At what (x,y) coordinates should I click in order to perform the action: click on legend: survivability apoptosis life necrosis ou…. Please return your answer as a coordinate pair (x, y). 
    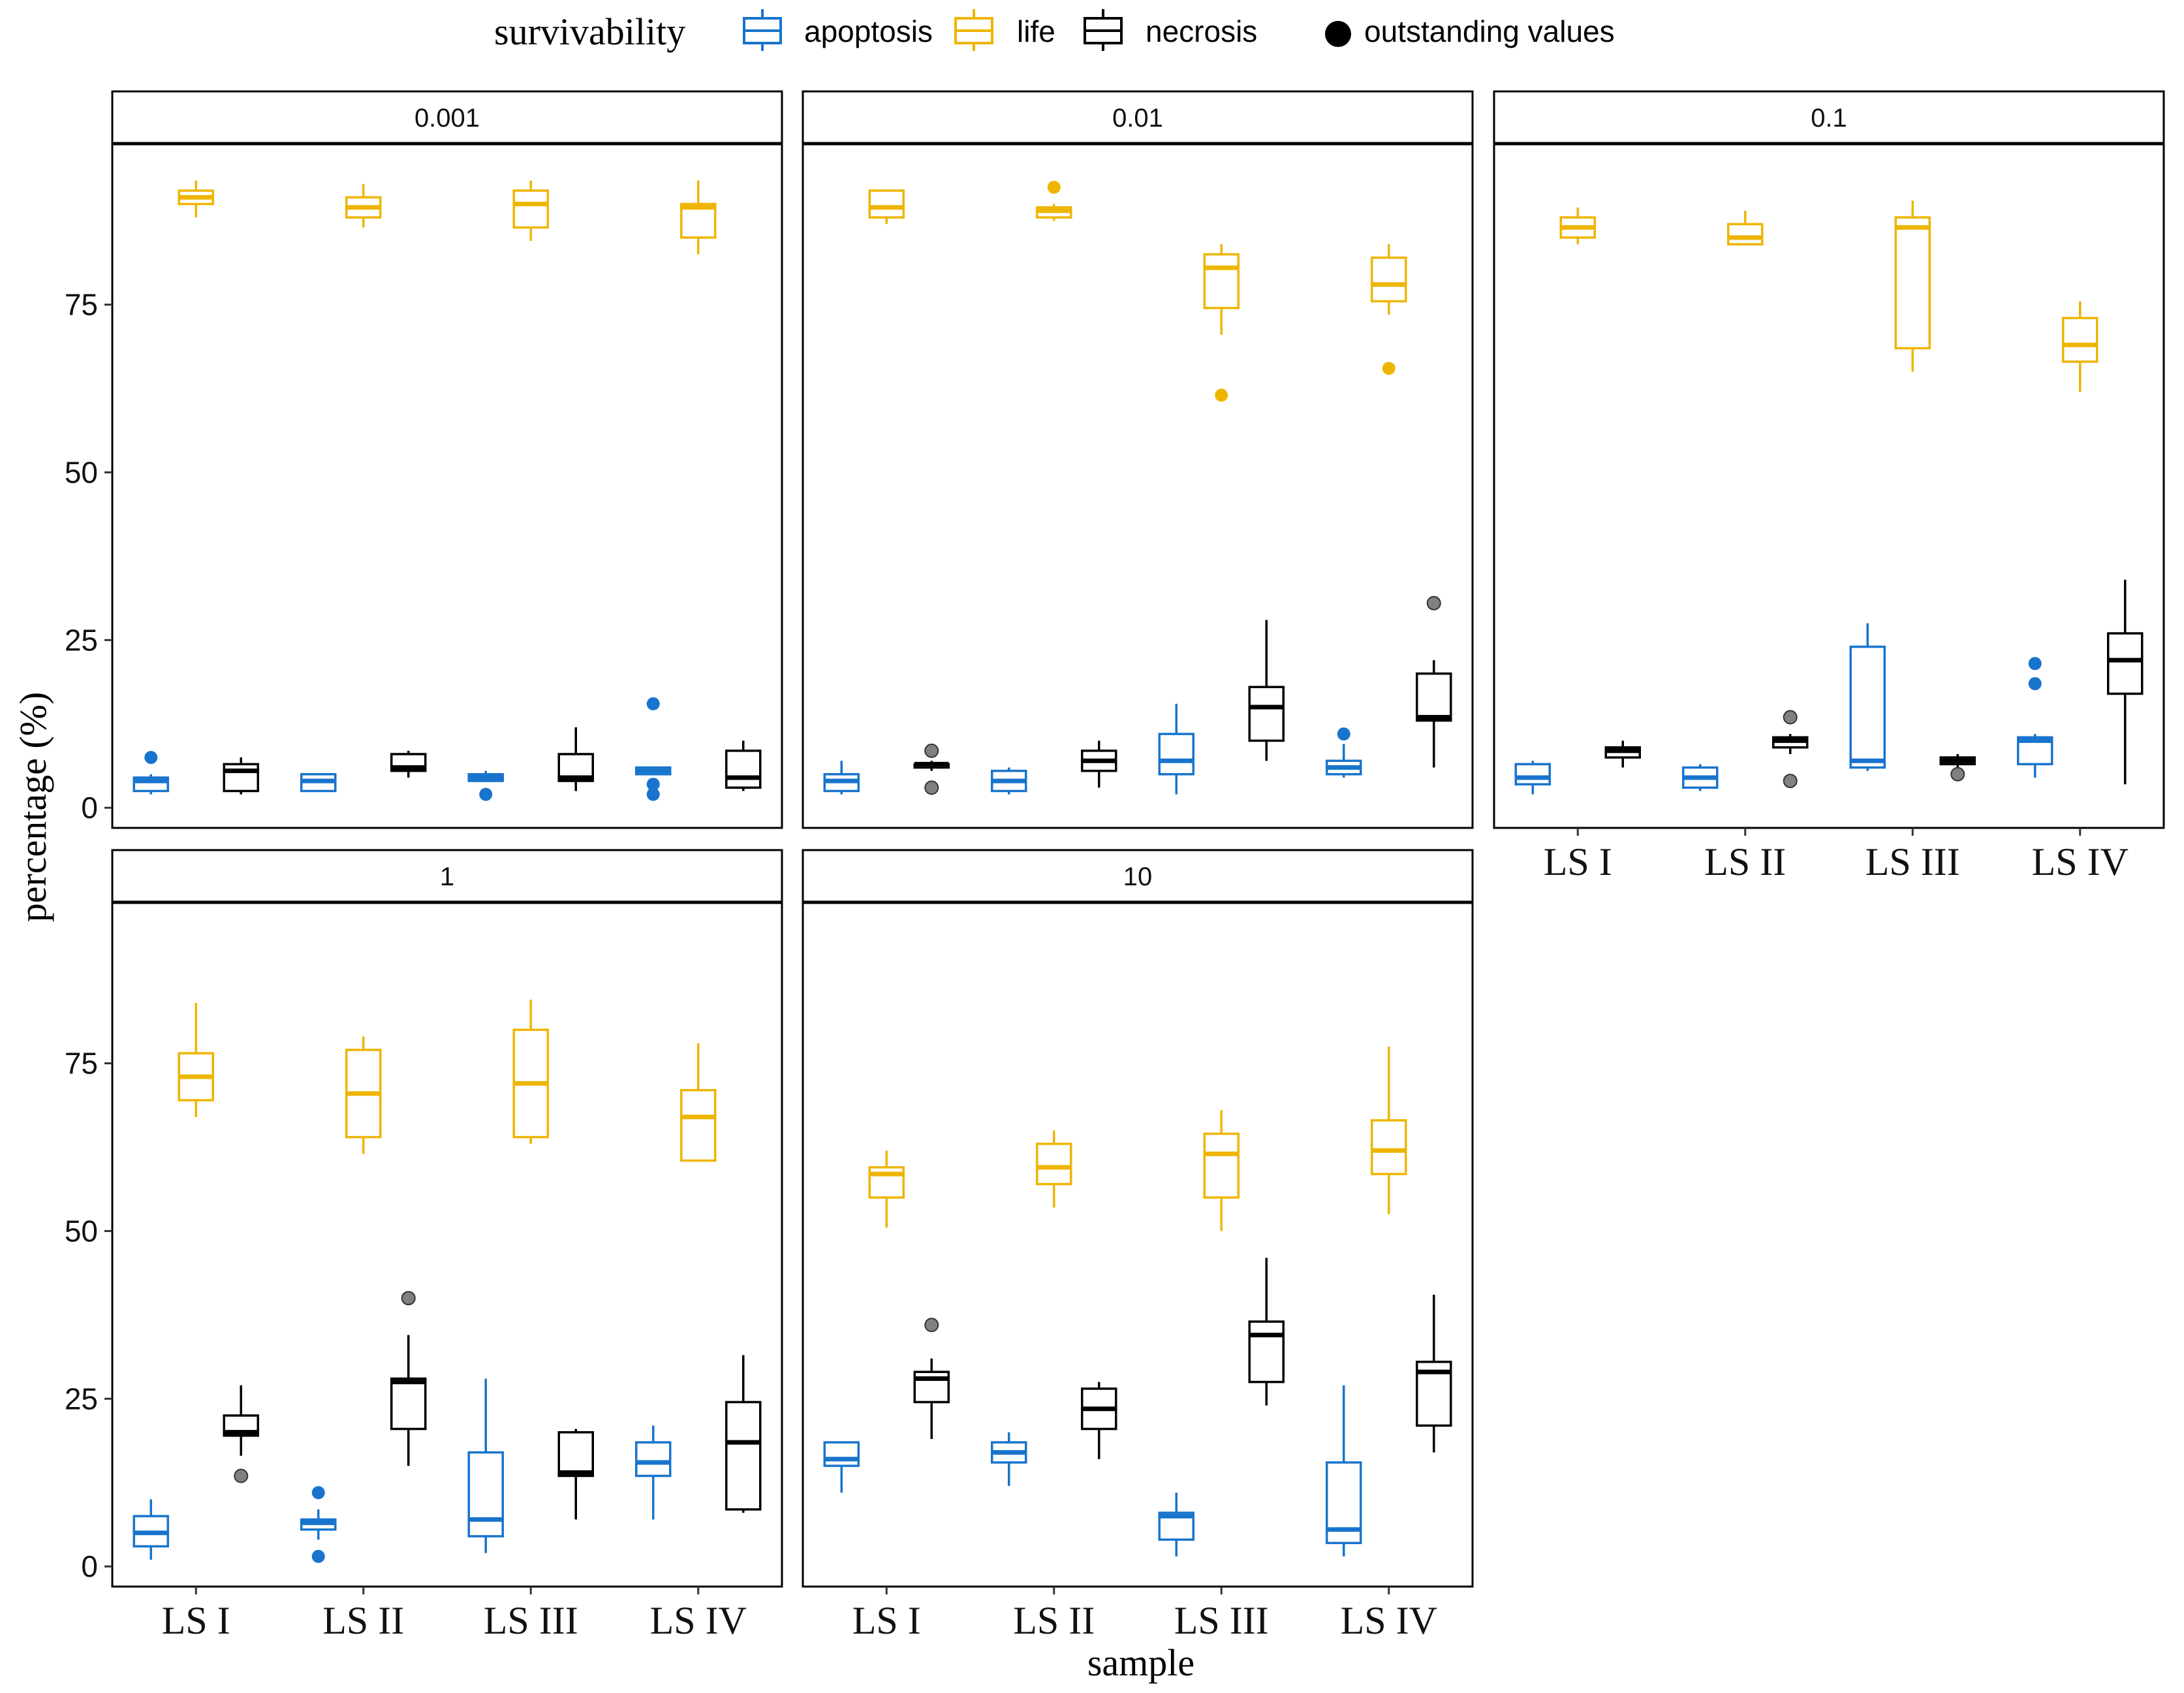
    Looking at the image, I should click on (1055, 31).